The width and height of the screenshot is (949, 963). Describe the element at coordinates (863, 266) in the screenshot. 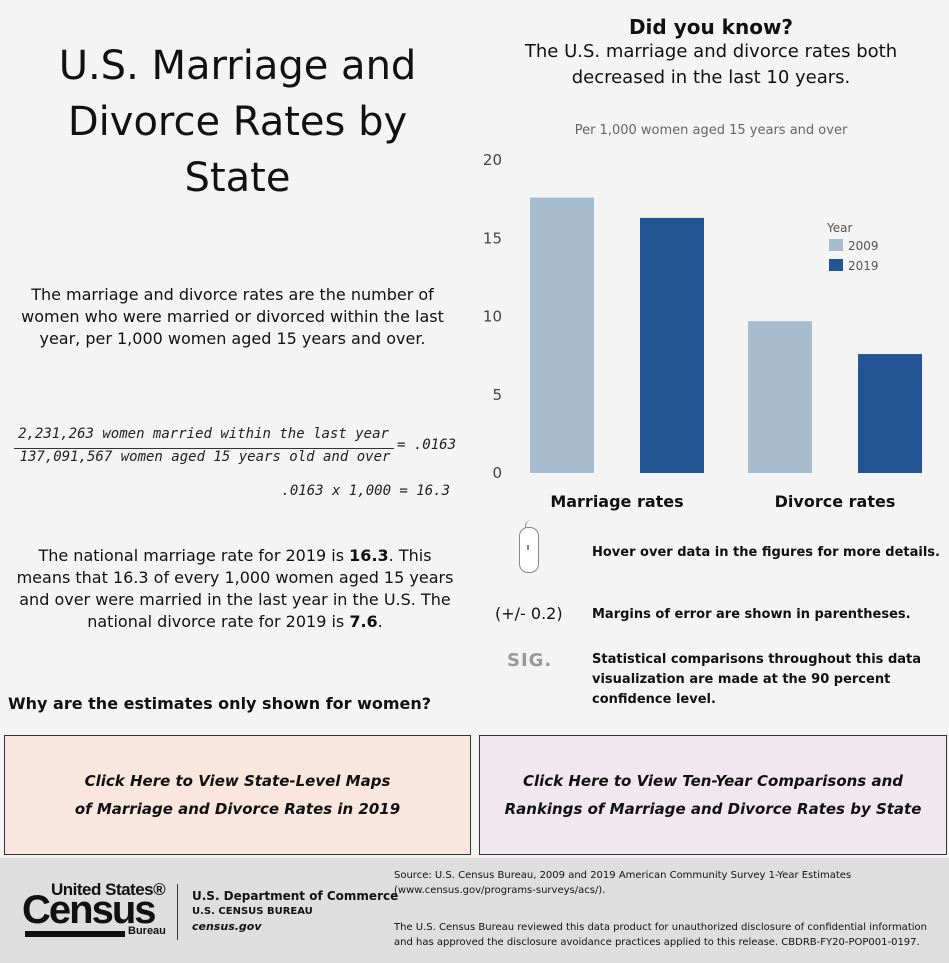

I see `legend-label: 2019` at that location.